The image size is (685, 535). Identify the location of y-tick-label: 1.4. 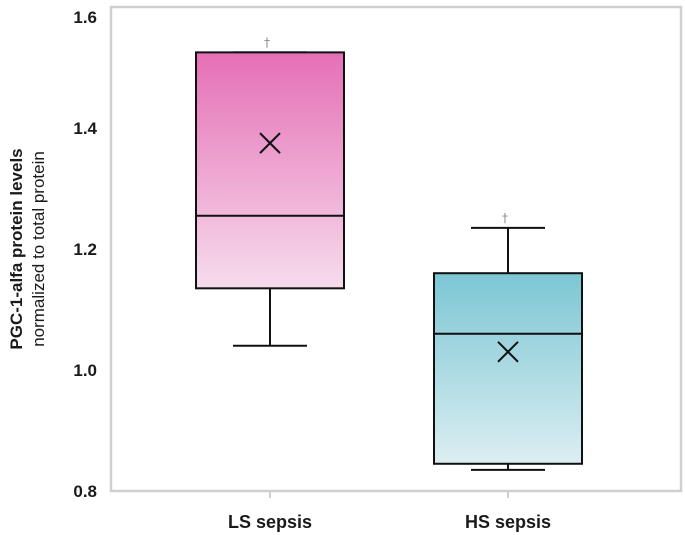
(85, 128).